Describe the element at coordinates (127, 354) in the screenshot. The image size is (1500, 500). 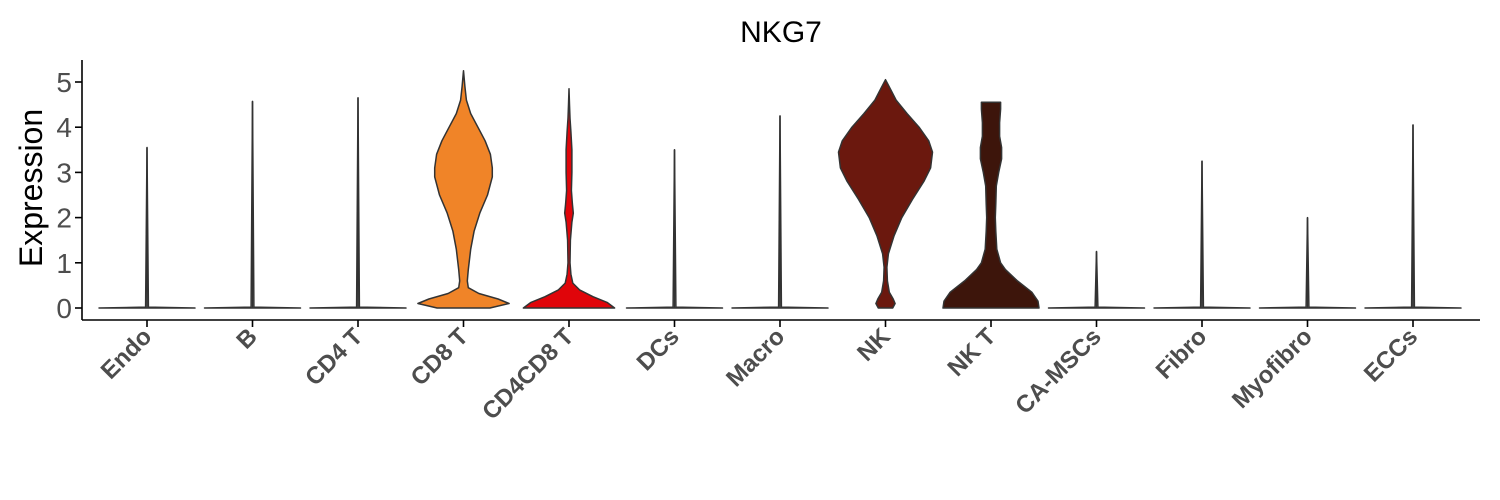
I see `x-tick-label-endo: Endo` at that location.